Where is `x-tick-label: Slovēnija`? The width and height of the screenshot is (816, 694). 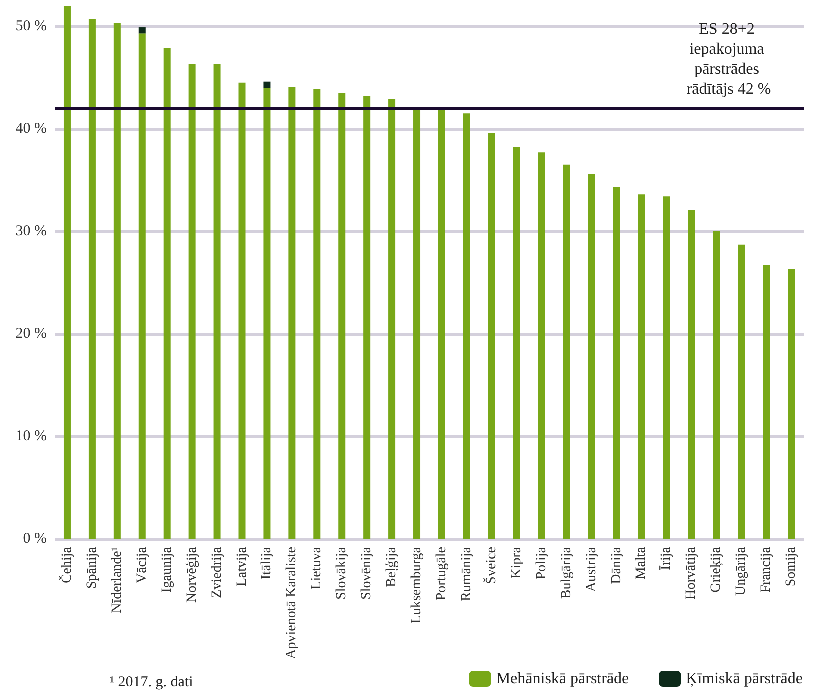
x-tick-label: Slovēnija is located at coordinates (367, 573).